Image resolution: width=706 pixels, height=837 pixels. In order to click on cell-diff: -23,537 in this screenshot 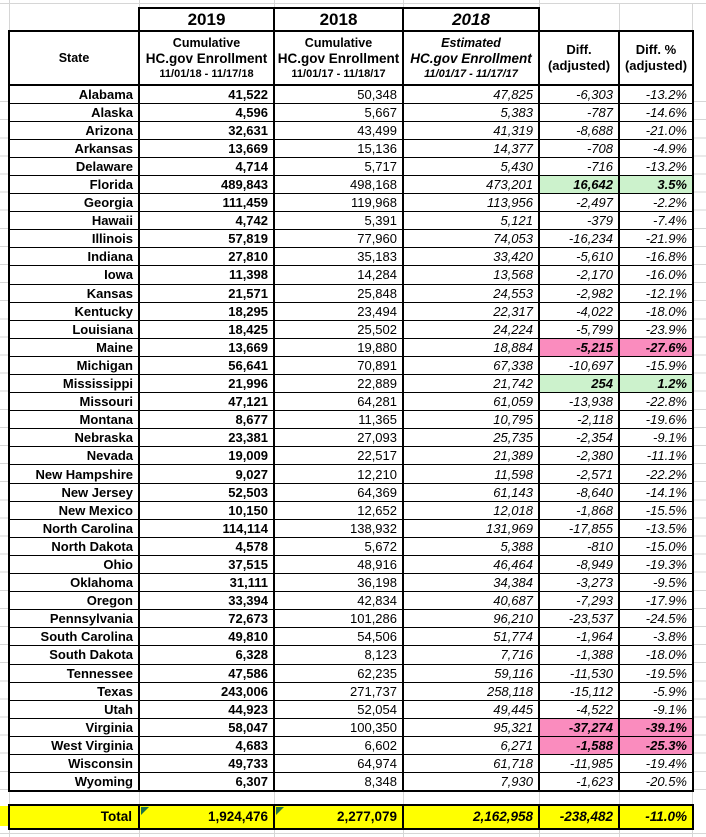, I will do `click(579, 619)`.